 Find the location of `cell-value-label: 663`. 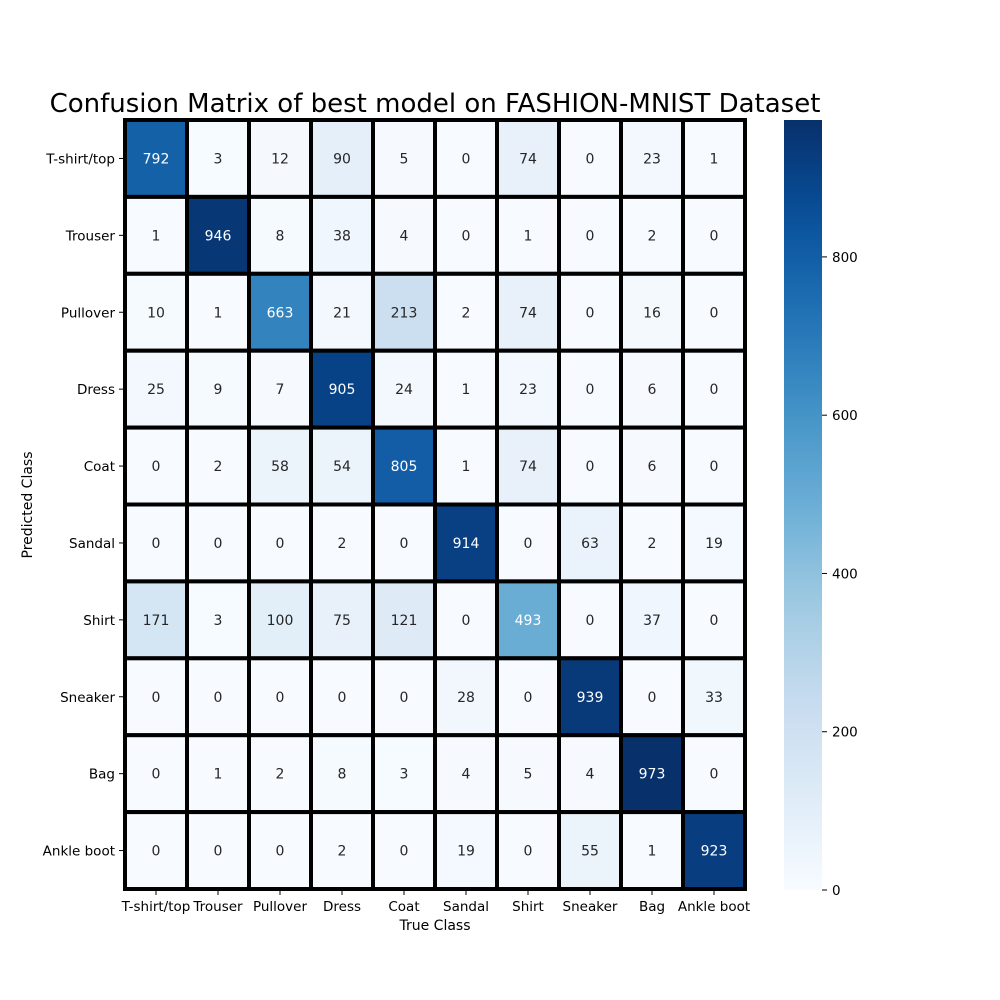

cell-value-label: 663 is located at coordinates (280, 313).